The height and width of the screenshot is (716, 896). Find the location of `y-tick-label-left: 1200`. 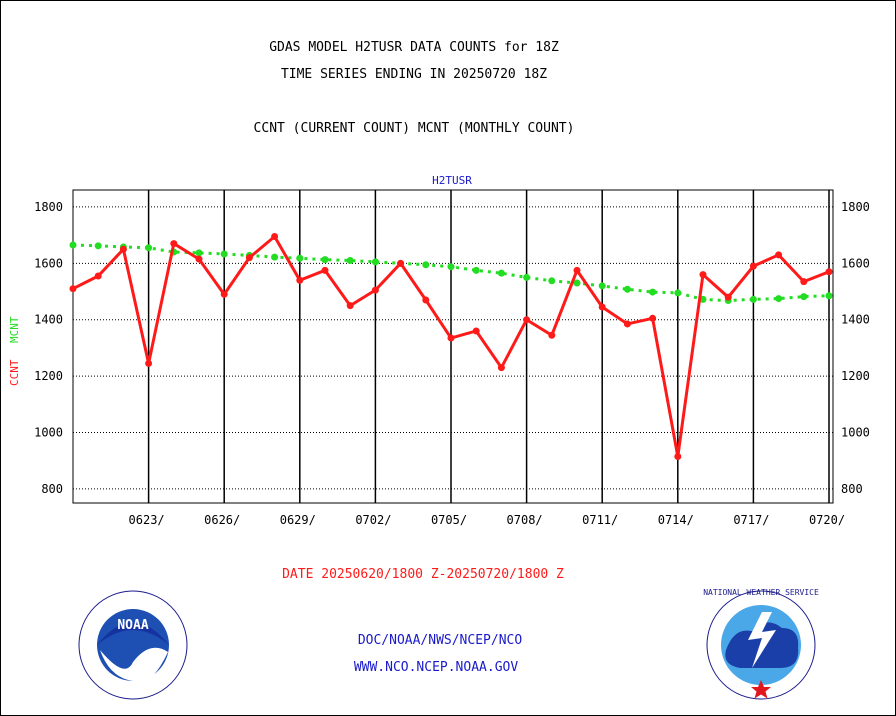

y-tick-label-left: 1200 is located at coordinates (48, 376).